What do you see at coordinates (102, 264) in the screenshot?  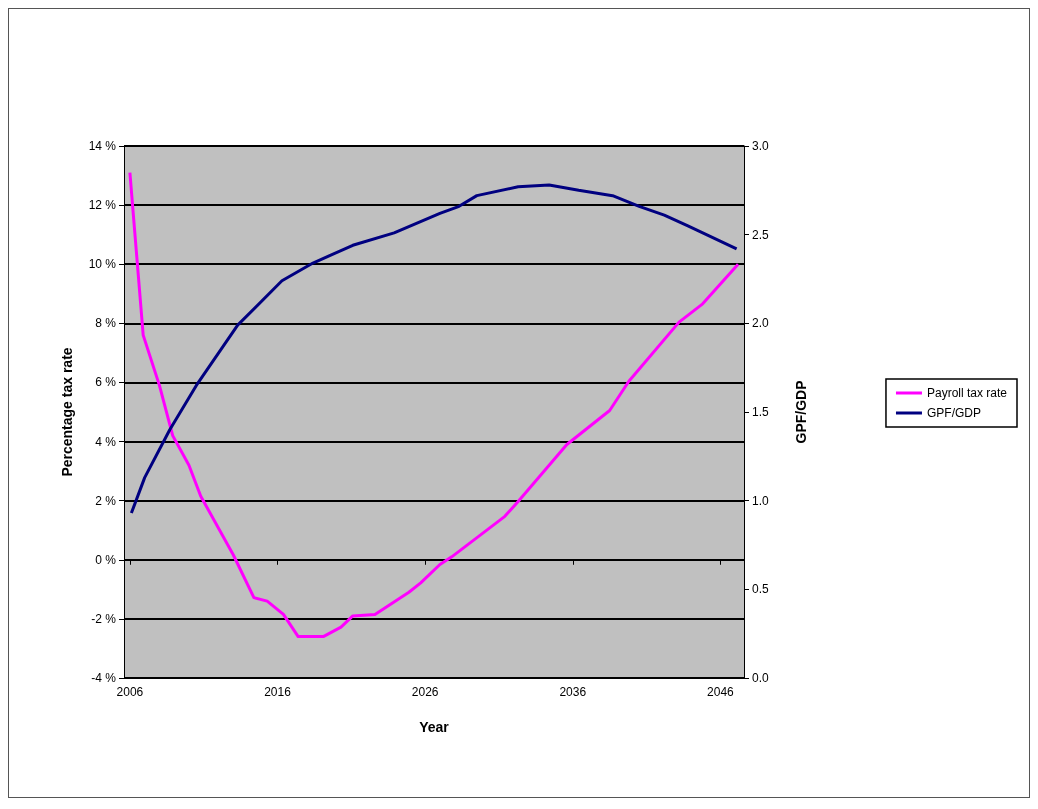 I see `y-tick-label: 10 %` at bounding box center [102, 264].